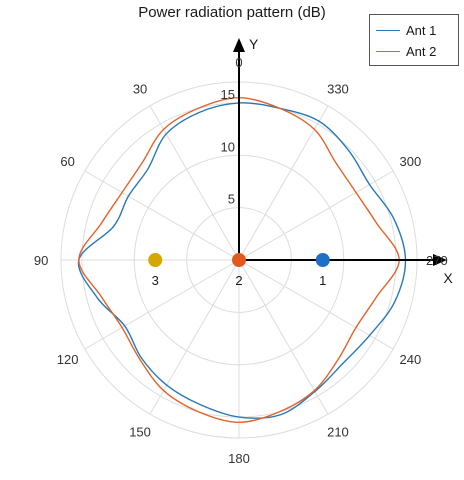  Describe the element at coordinates (411, 359) in the screenshot. I see `angle-tick-label-240: 240` at that location.